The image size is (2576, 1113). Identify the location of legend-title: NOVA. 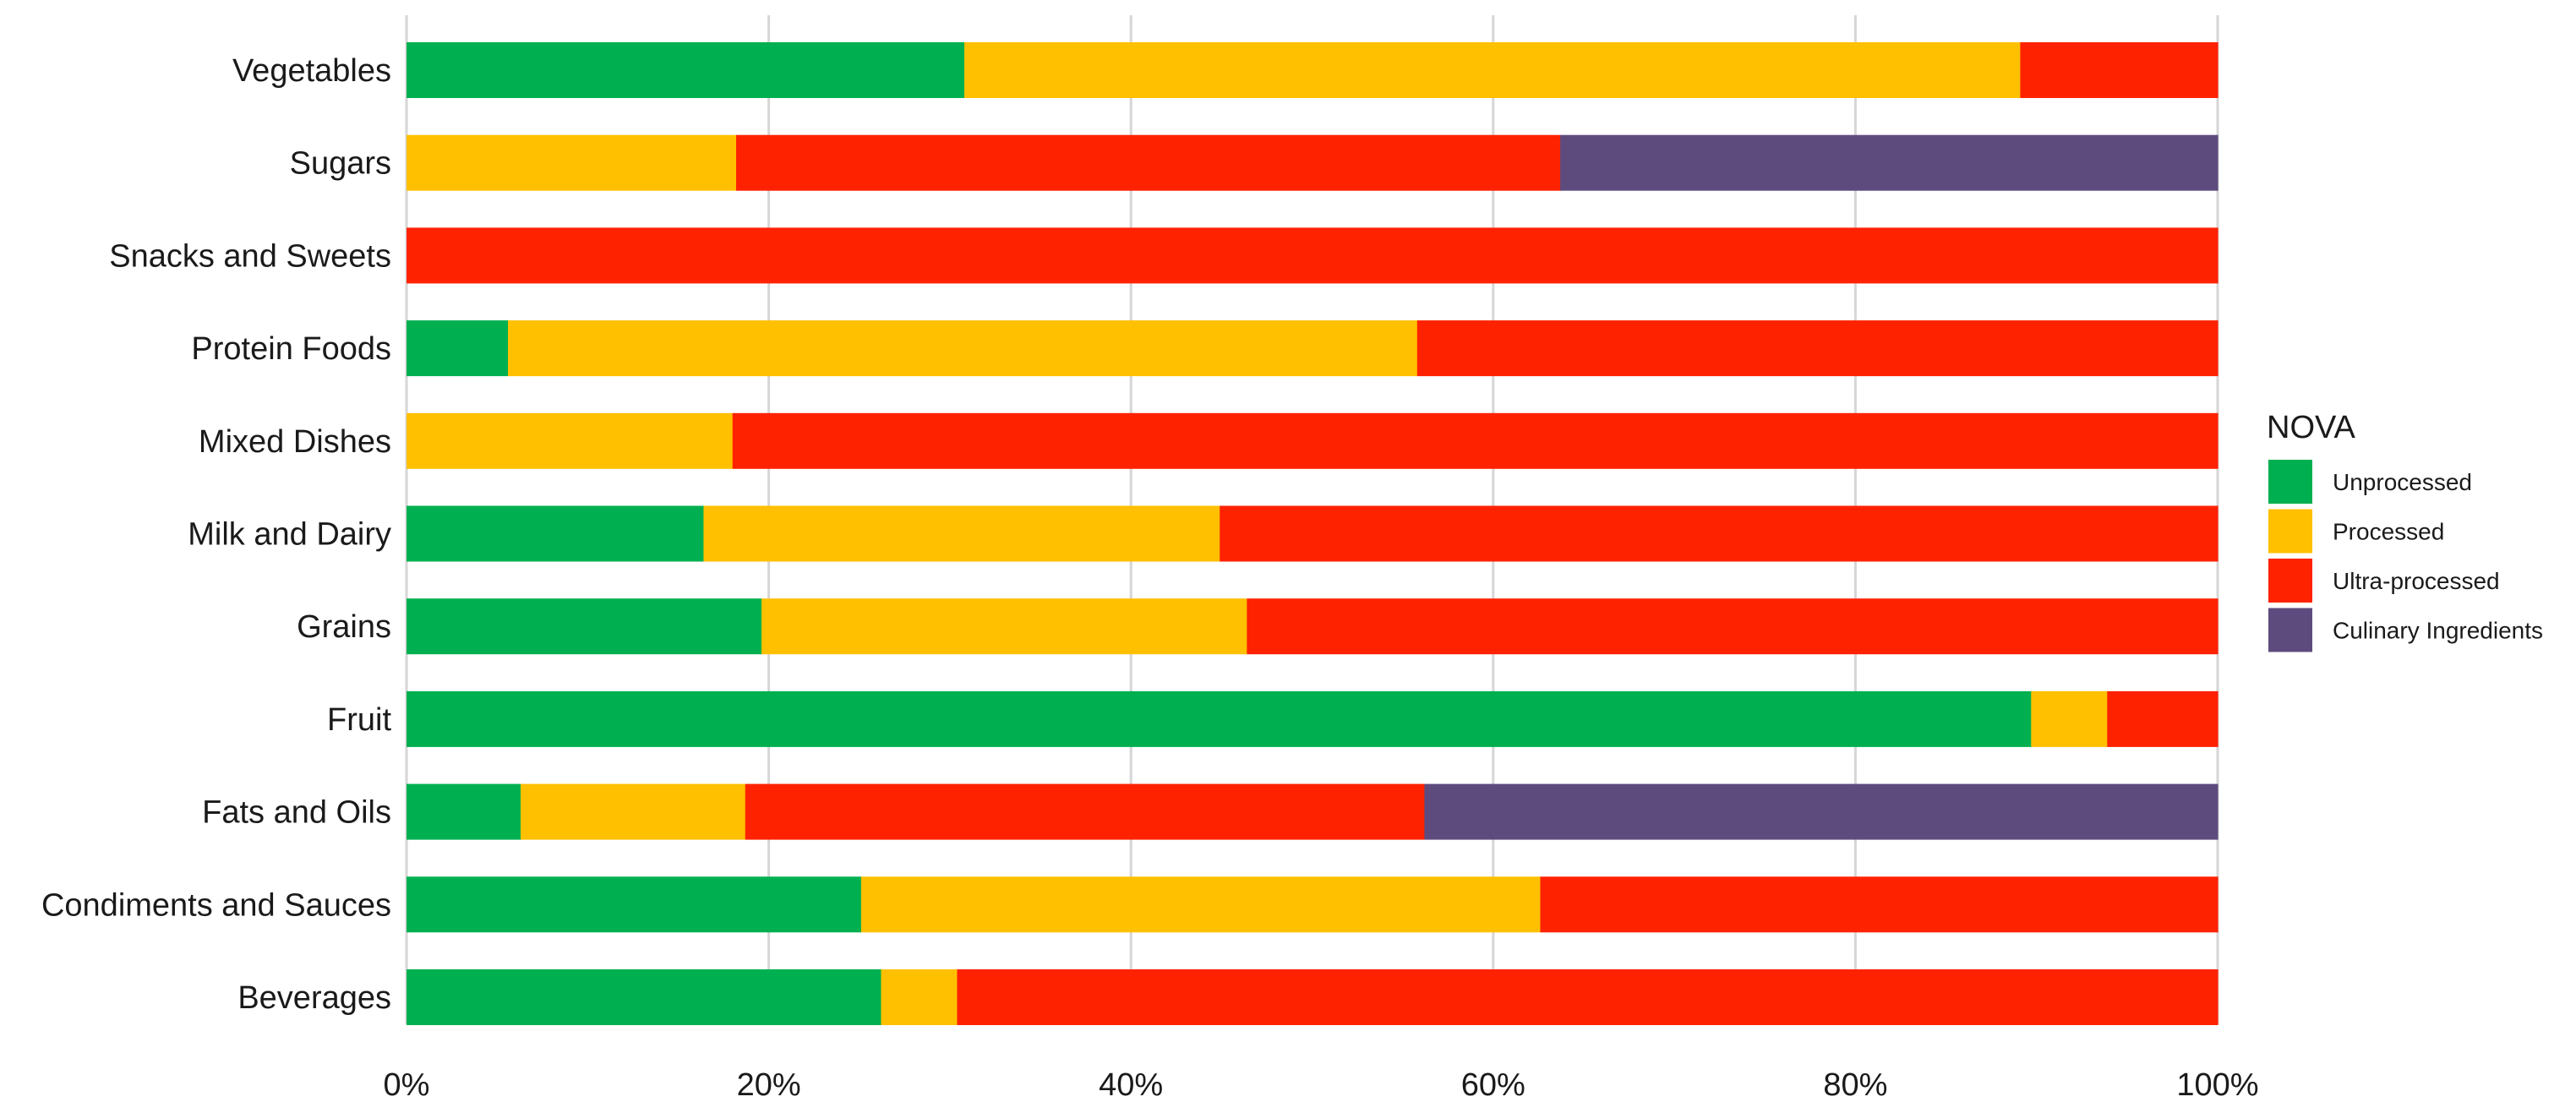
(2311, 428).